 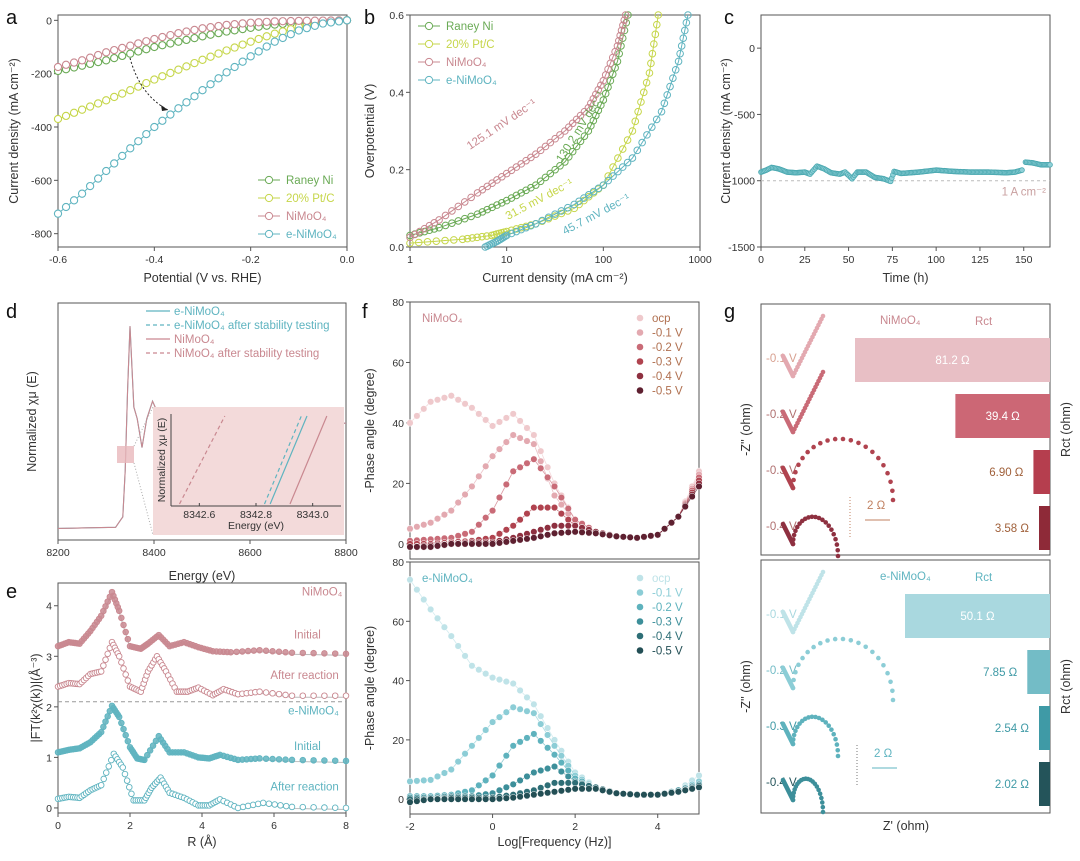 What do you see at coordinates (502, 124) in the screenshot?
I see `tafel-slope-label-nimoo4: 125.1 mV dec⁻¹` at bounding box center [502, 124].